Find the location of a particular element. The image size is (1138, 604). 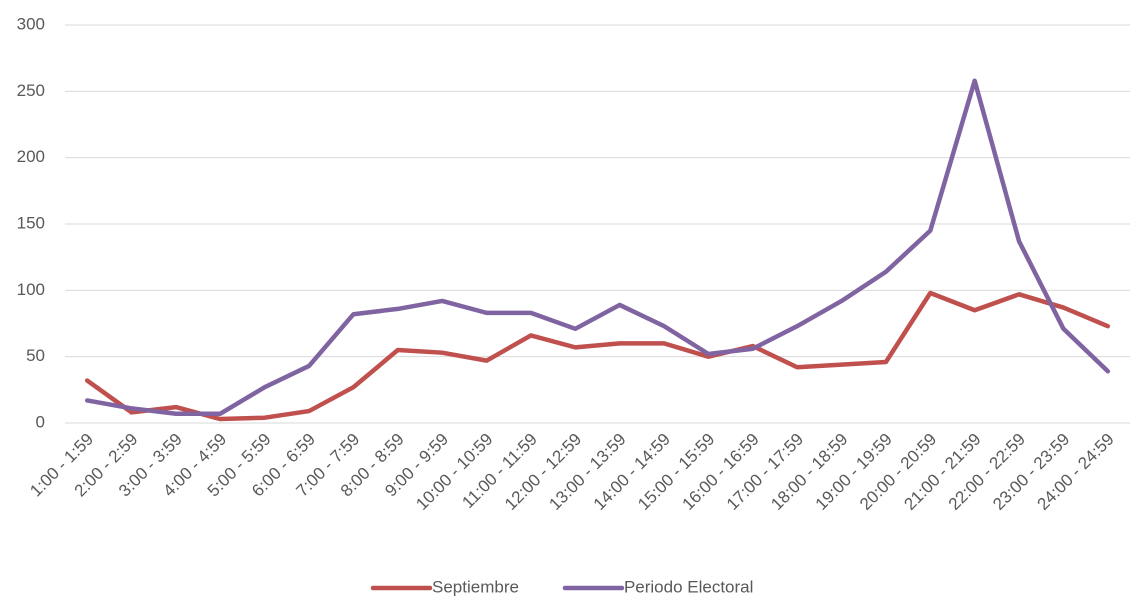

legend-label: Periodo Electoral is located at coordinates (688, 586).